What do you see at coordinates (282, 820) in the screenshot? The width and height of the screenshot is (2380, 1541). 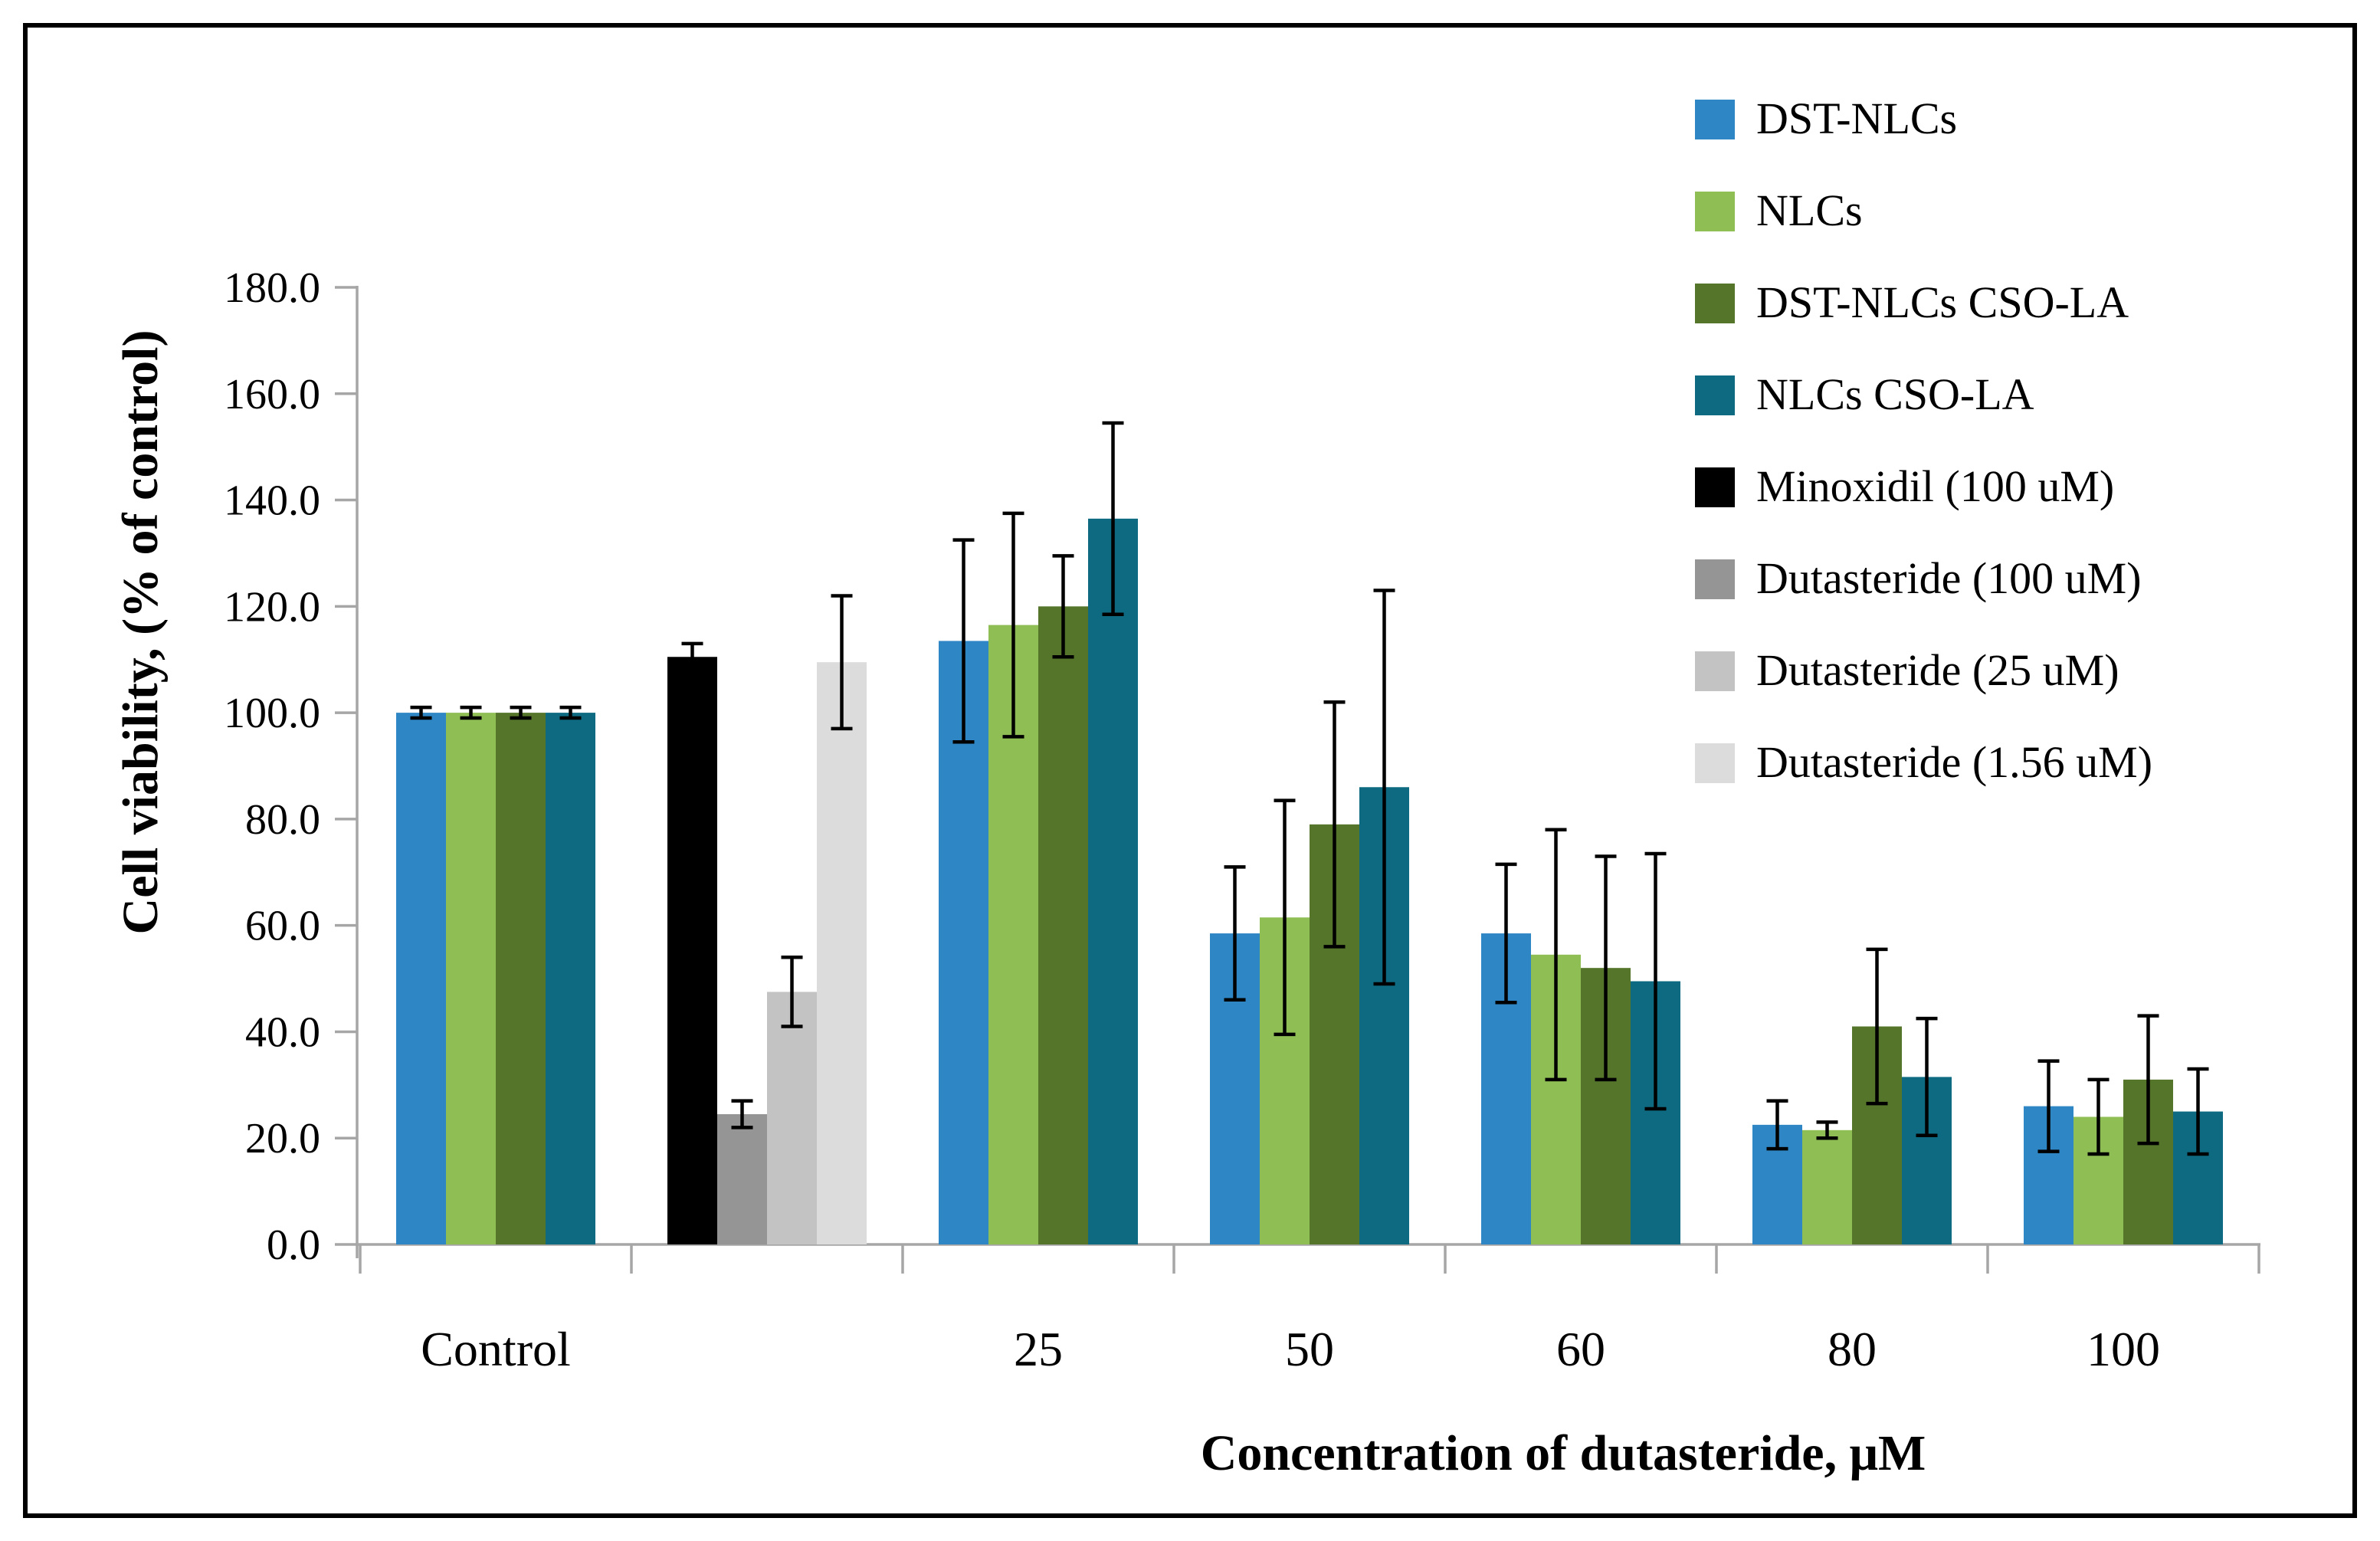 I see `y-tick-label: 80.0` at bounding box center [282, 820].